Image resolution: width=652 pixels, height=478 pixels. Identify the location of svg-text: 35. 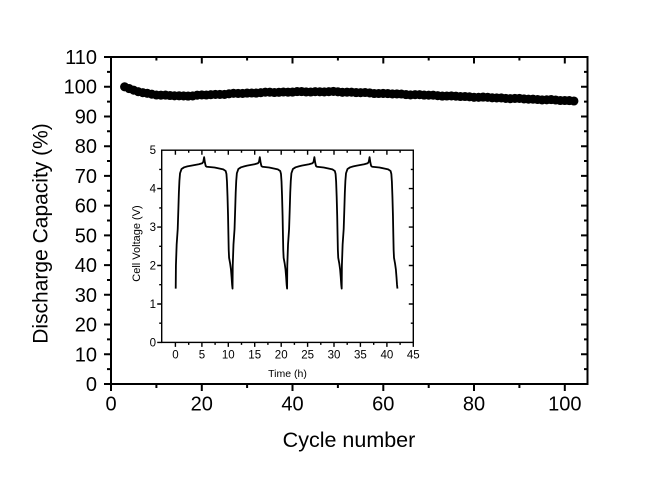
(360, 356).